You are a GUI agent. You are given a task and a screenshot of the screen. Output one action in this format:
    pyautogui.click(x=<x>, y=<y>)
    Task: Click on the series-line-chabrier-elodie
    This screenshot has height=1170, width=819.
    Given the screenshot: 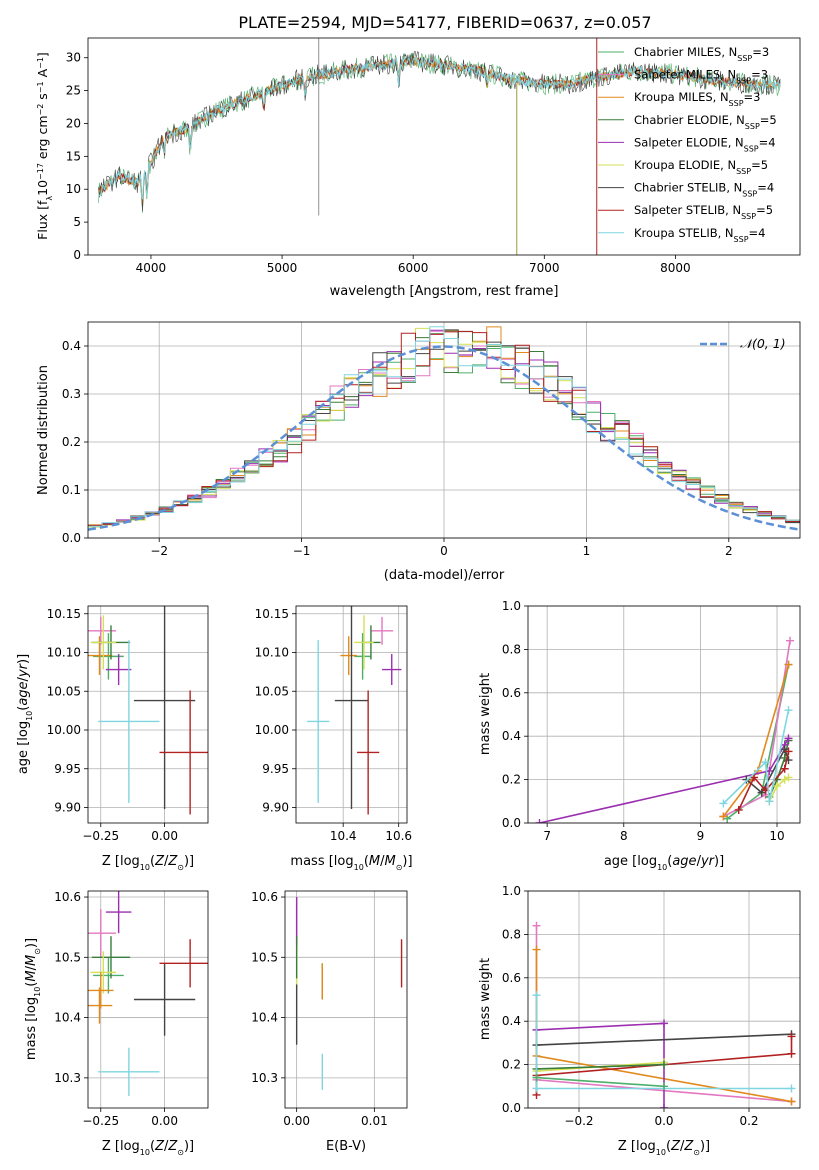 What is the action you would take?
    pyautogui.click(x=600, y=1066)
    